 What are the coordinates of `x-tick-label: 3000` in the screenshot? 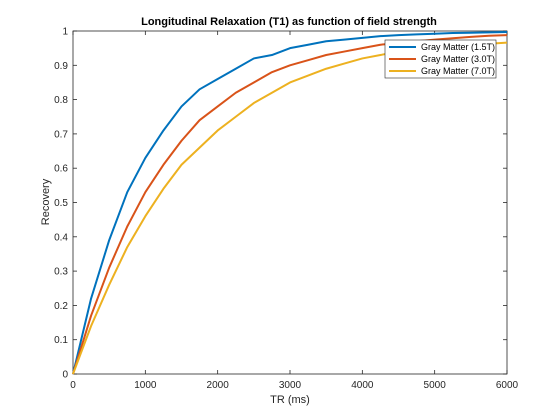 It's located at (290, 385).